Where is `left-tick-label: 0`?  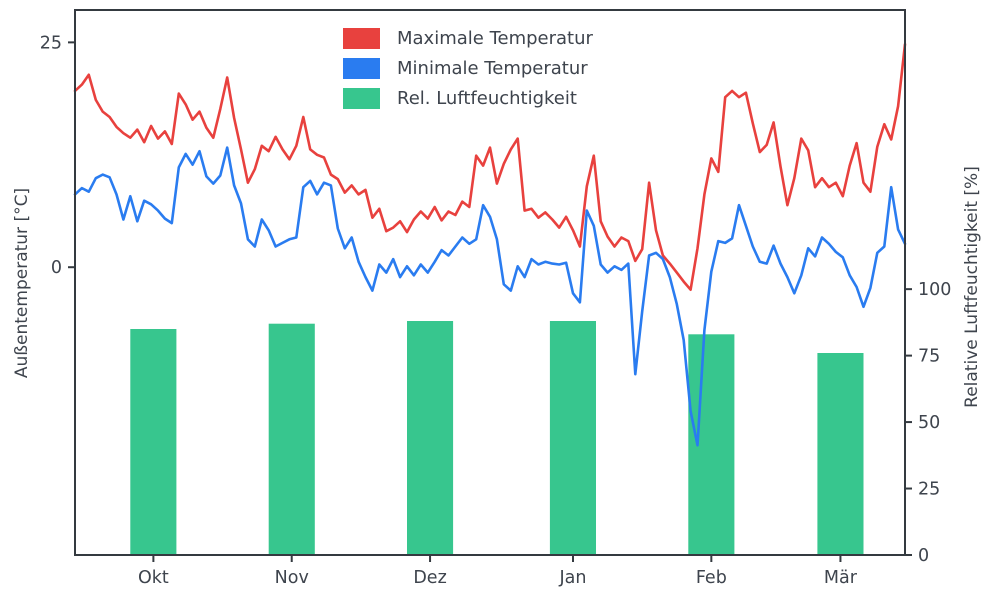
left-tick-label: 0 is located at coordinates (56, 268).